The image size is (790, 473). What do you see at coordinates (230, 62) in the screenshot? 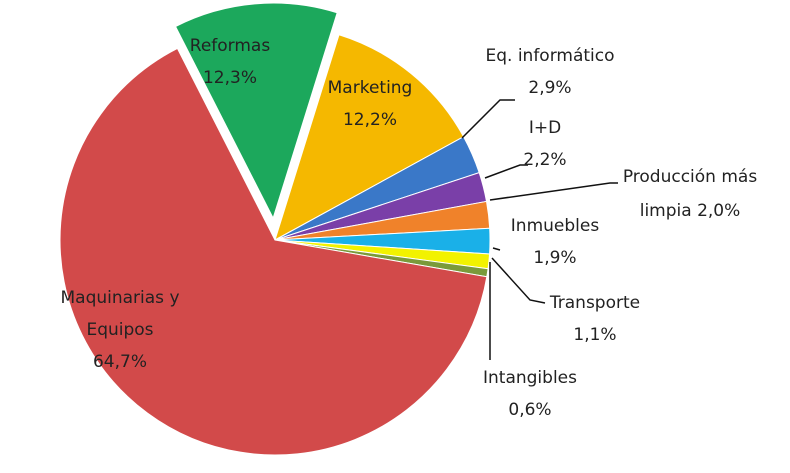
I see `slice-label: Reformas 12,3%` at bounding box center [230, 62].